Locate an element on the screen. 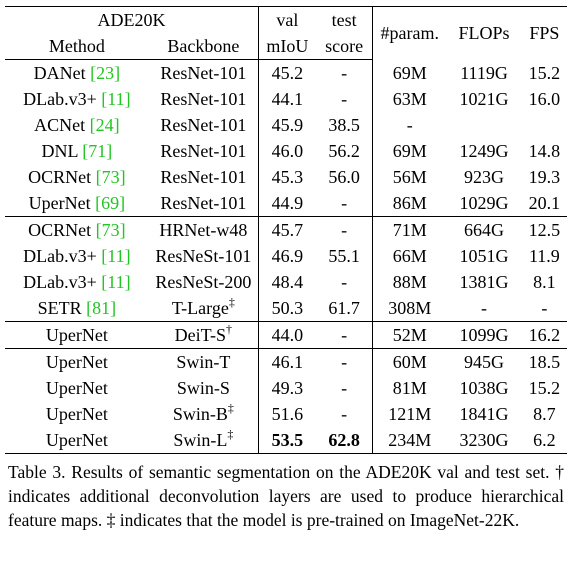 The image size is (571, 562). fps-cell: 11.9 is located at coordinates (544, 256).